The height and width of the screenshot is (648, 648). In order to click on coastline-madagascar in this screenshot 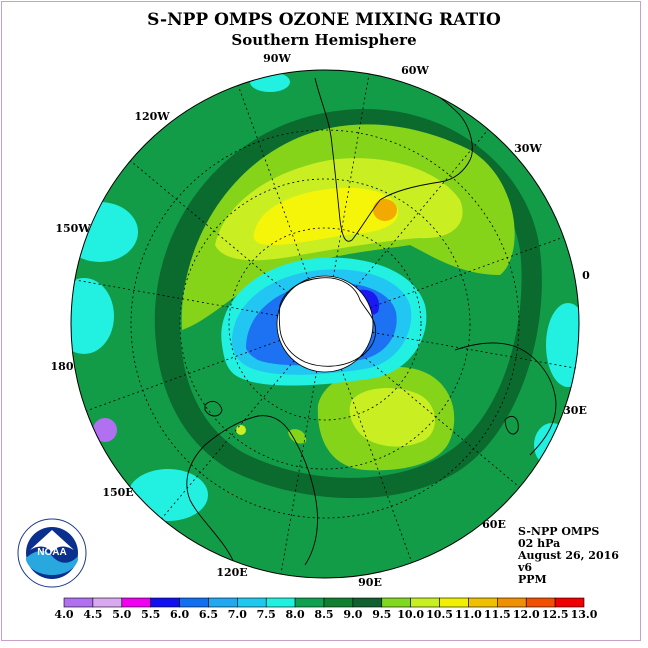, I will do `click(511, 425)`.